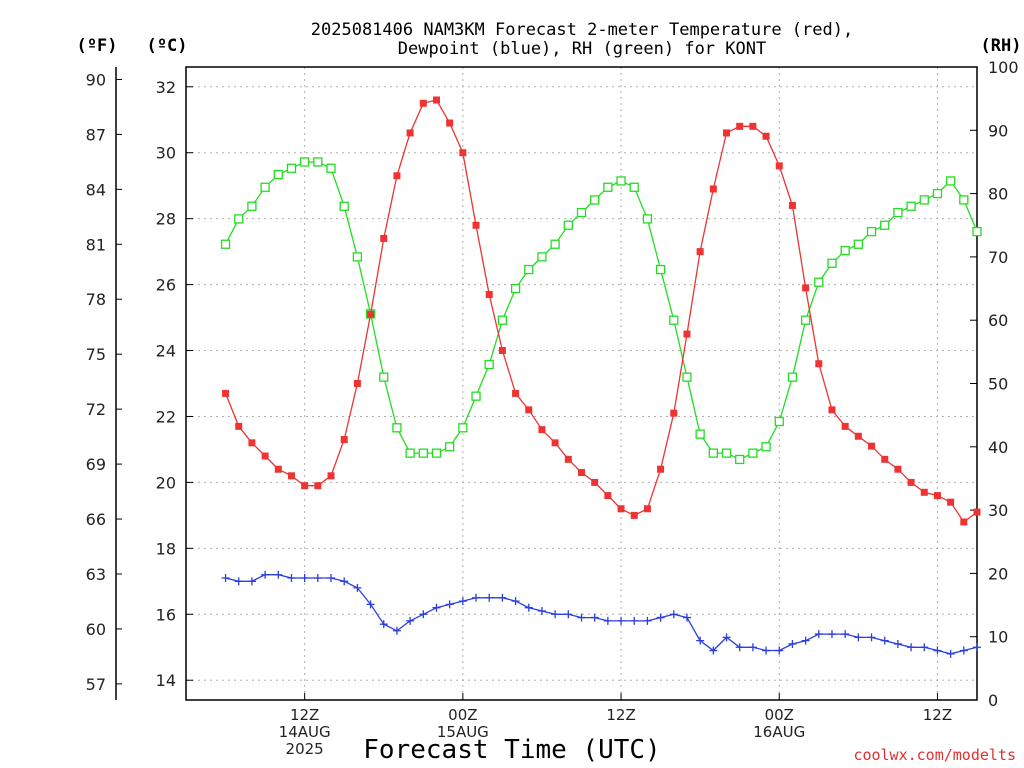 The height and width of the screenshot is (768, 1024). Describe the element at coordinates (166, 351) in the screenshot. I see `celsius-tick-label: 24` at that location.